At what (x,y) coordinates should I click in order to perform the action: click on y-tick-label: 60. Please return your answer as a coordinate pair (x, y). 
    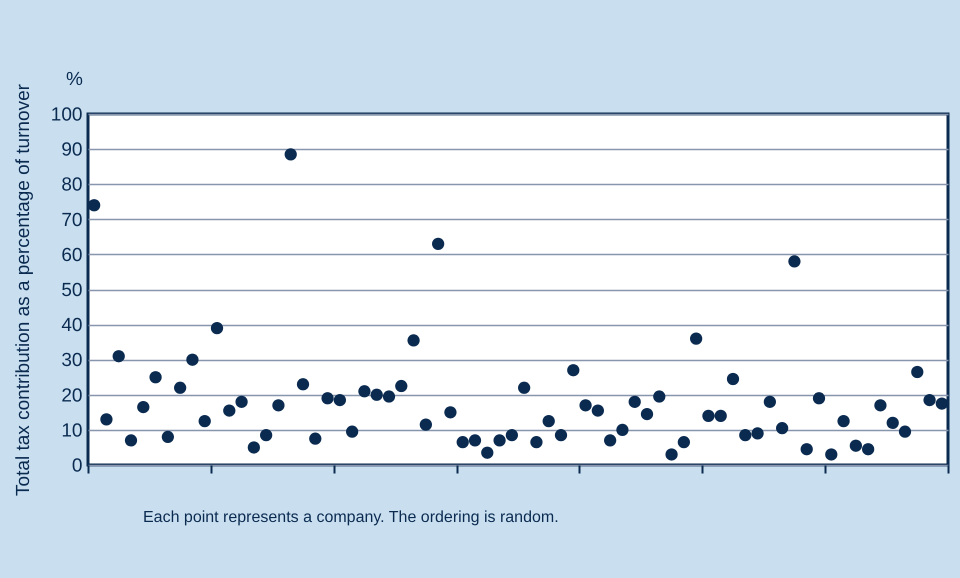
    Looking at the image, I should click on (71, 255).